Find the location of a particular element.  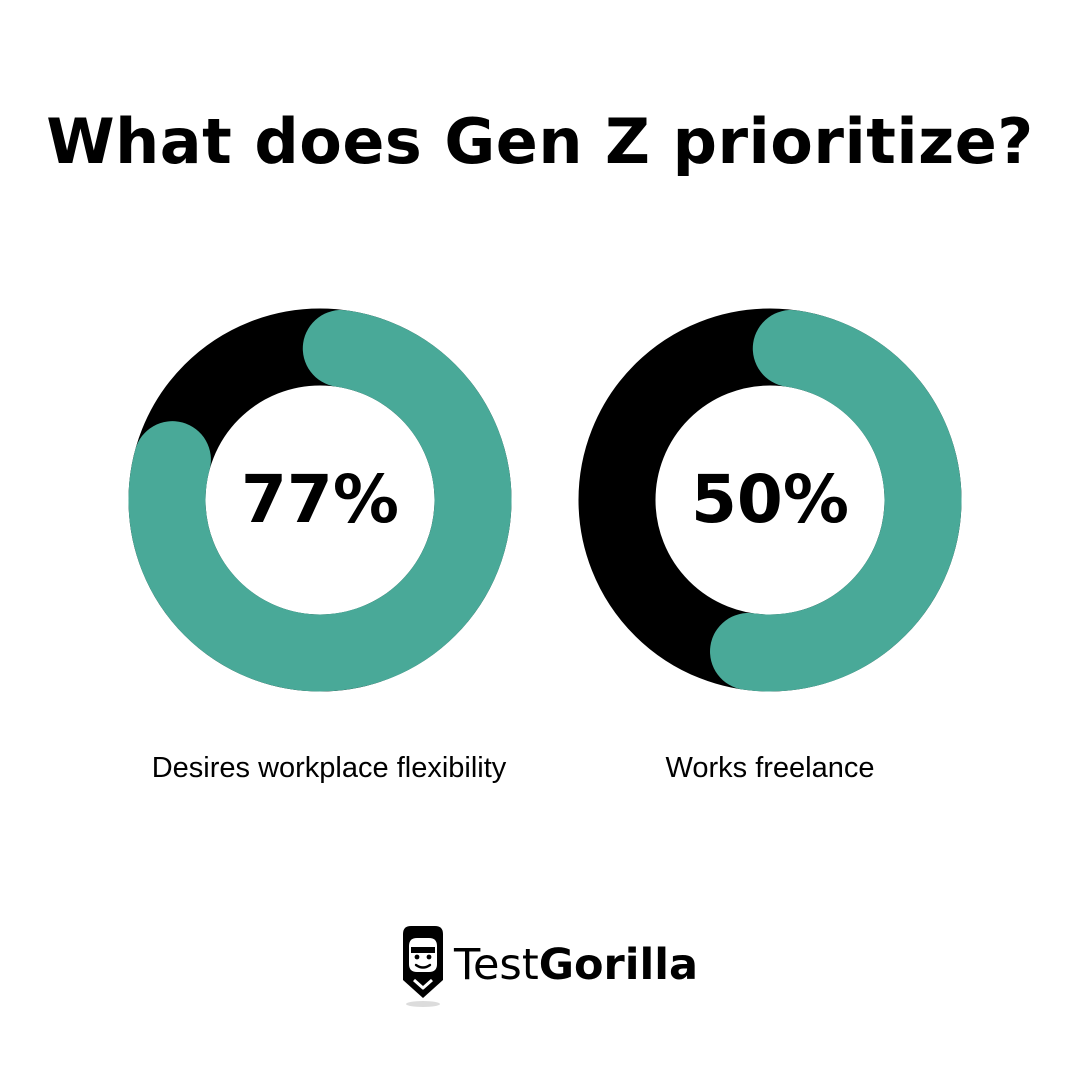

donut-svg-freelance: 50% is located at coordinates (770, 500).